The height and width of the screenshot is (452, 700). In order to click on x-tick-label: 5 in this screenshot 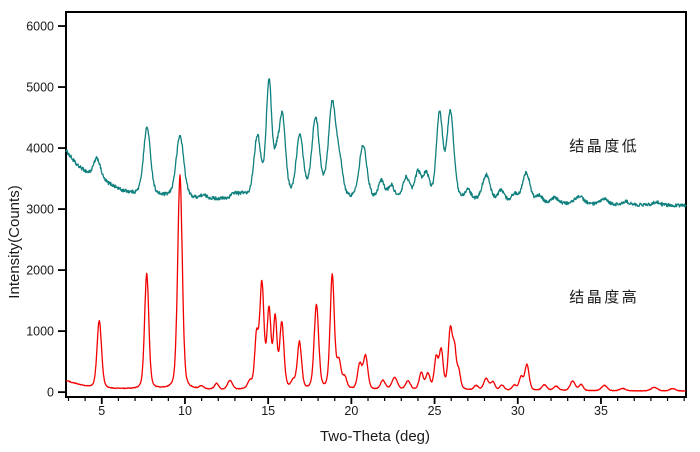, I will do `click(101, 411)`.